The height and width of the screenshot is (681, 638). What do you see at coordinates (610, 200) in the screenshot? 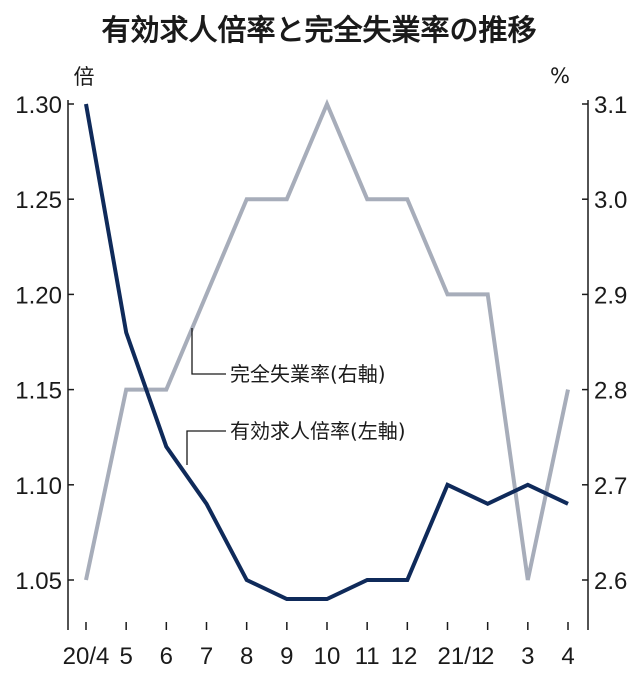
I see `right-tick-label: 3.0` at bounding box center [610, 200].